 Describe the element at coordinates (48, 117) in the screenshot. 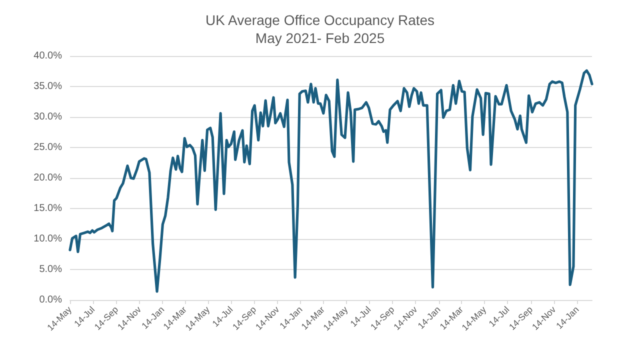

I see `y-tick-label: 30.0%` at that location.